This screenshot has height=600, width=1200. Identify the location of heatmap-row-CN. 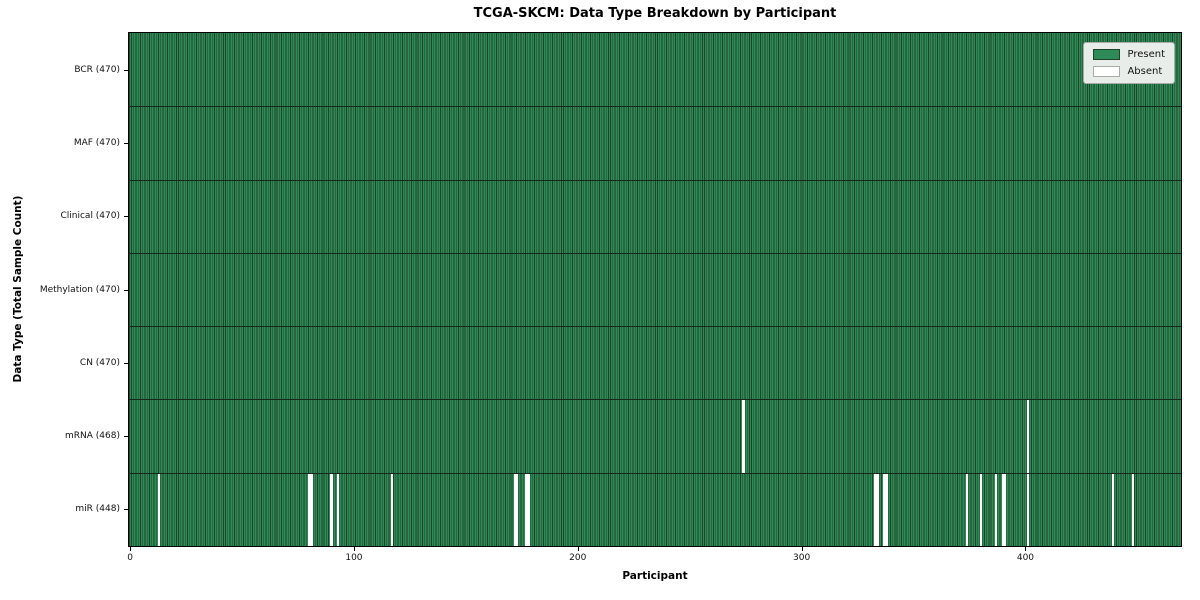
(655, 362).